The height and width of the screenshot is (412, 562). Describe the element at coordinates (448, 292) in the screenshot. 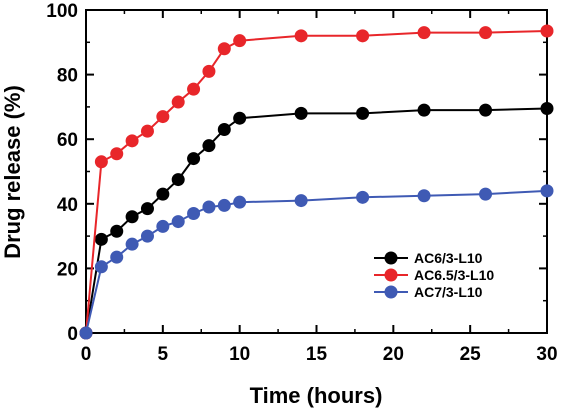

I see `legend-label: AC7/3-L10` at that location.